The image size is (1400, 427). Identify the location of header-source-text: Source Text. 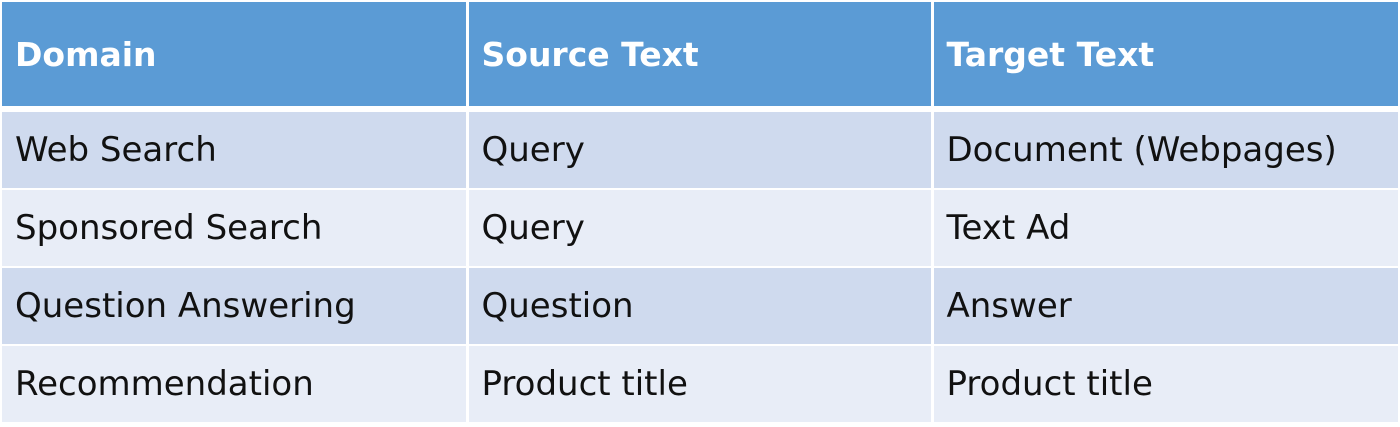
(700, 57).